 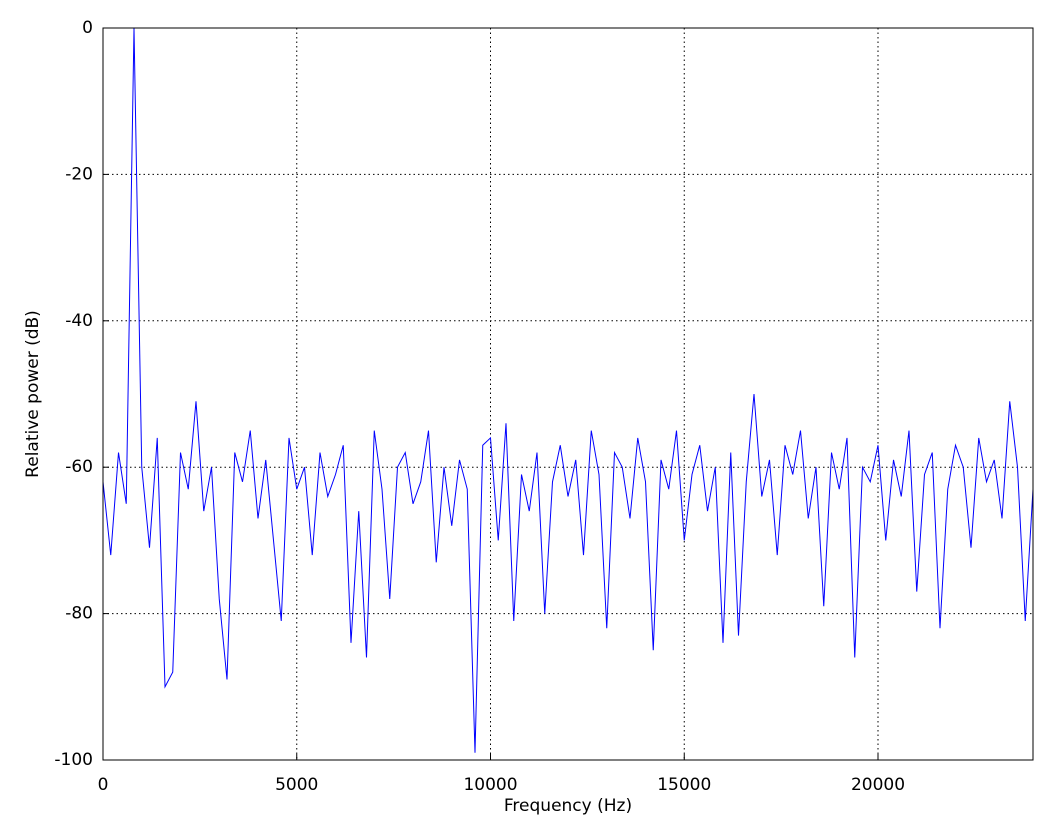 I want to click on x-tick-label: 15000, so click(x=684, y=785).